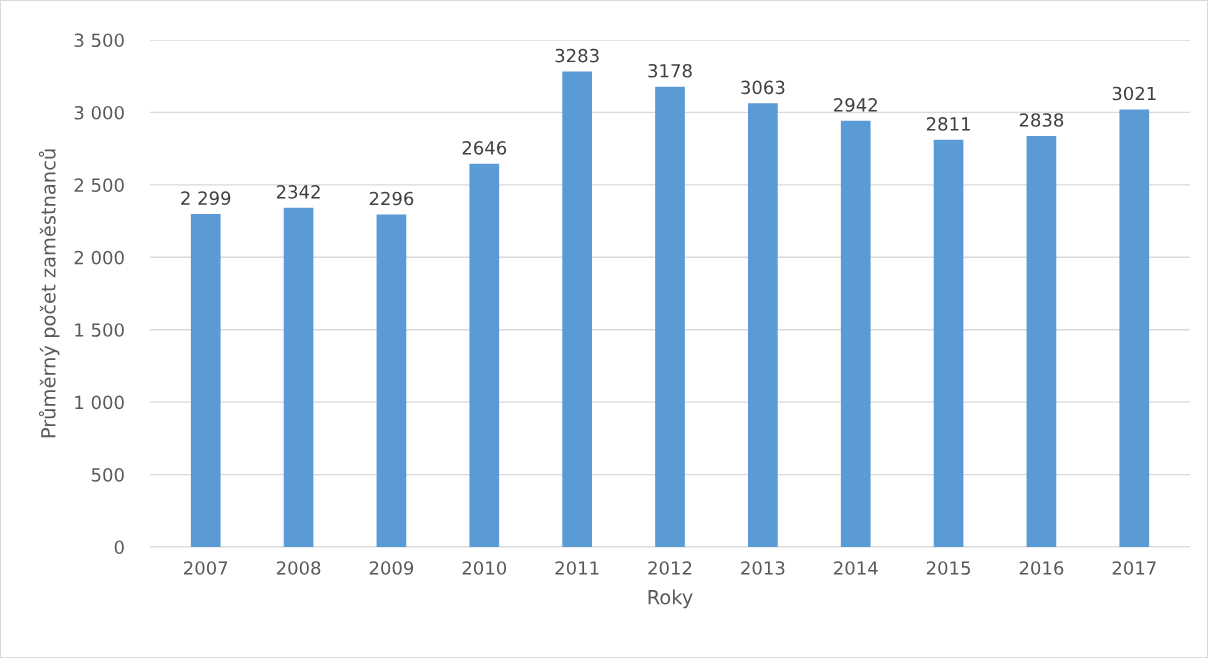 This screenshot has height=658, width=1208. I want to click on data-label: 3283, so click(577, 55).